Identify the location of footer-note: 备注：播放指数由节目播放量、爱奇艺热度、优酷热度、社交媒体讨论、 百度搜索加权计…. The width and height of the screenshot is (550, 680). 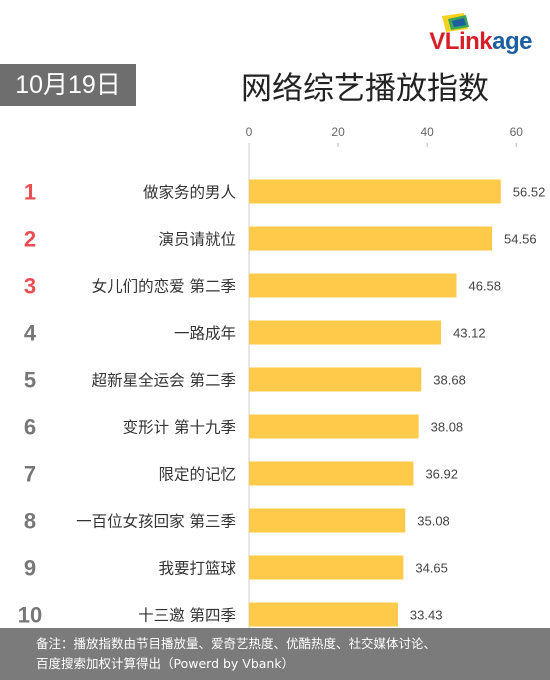
(275, 654).